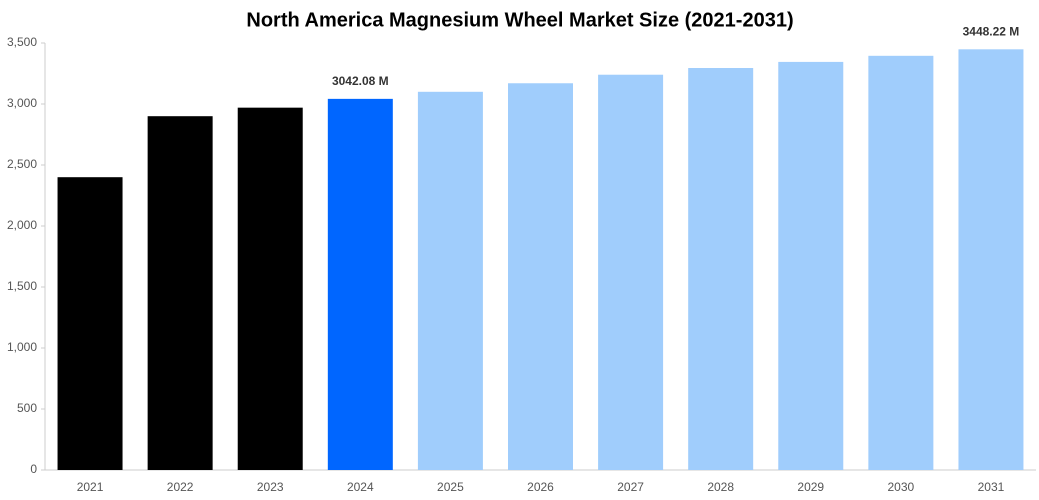  What do you see at coordinates (901, 487) in the screenshot?
I see `x-tick-label: 2030` at bounding box center [901, 487].